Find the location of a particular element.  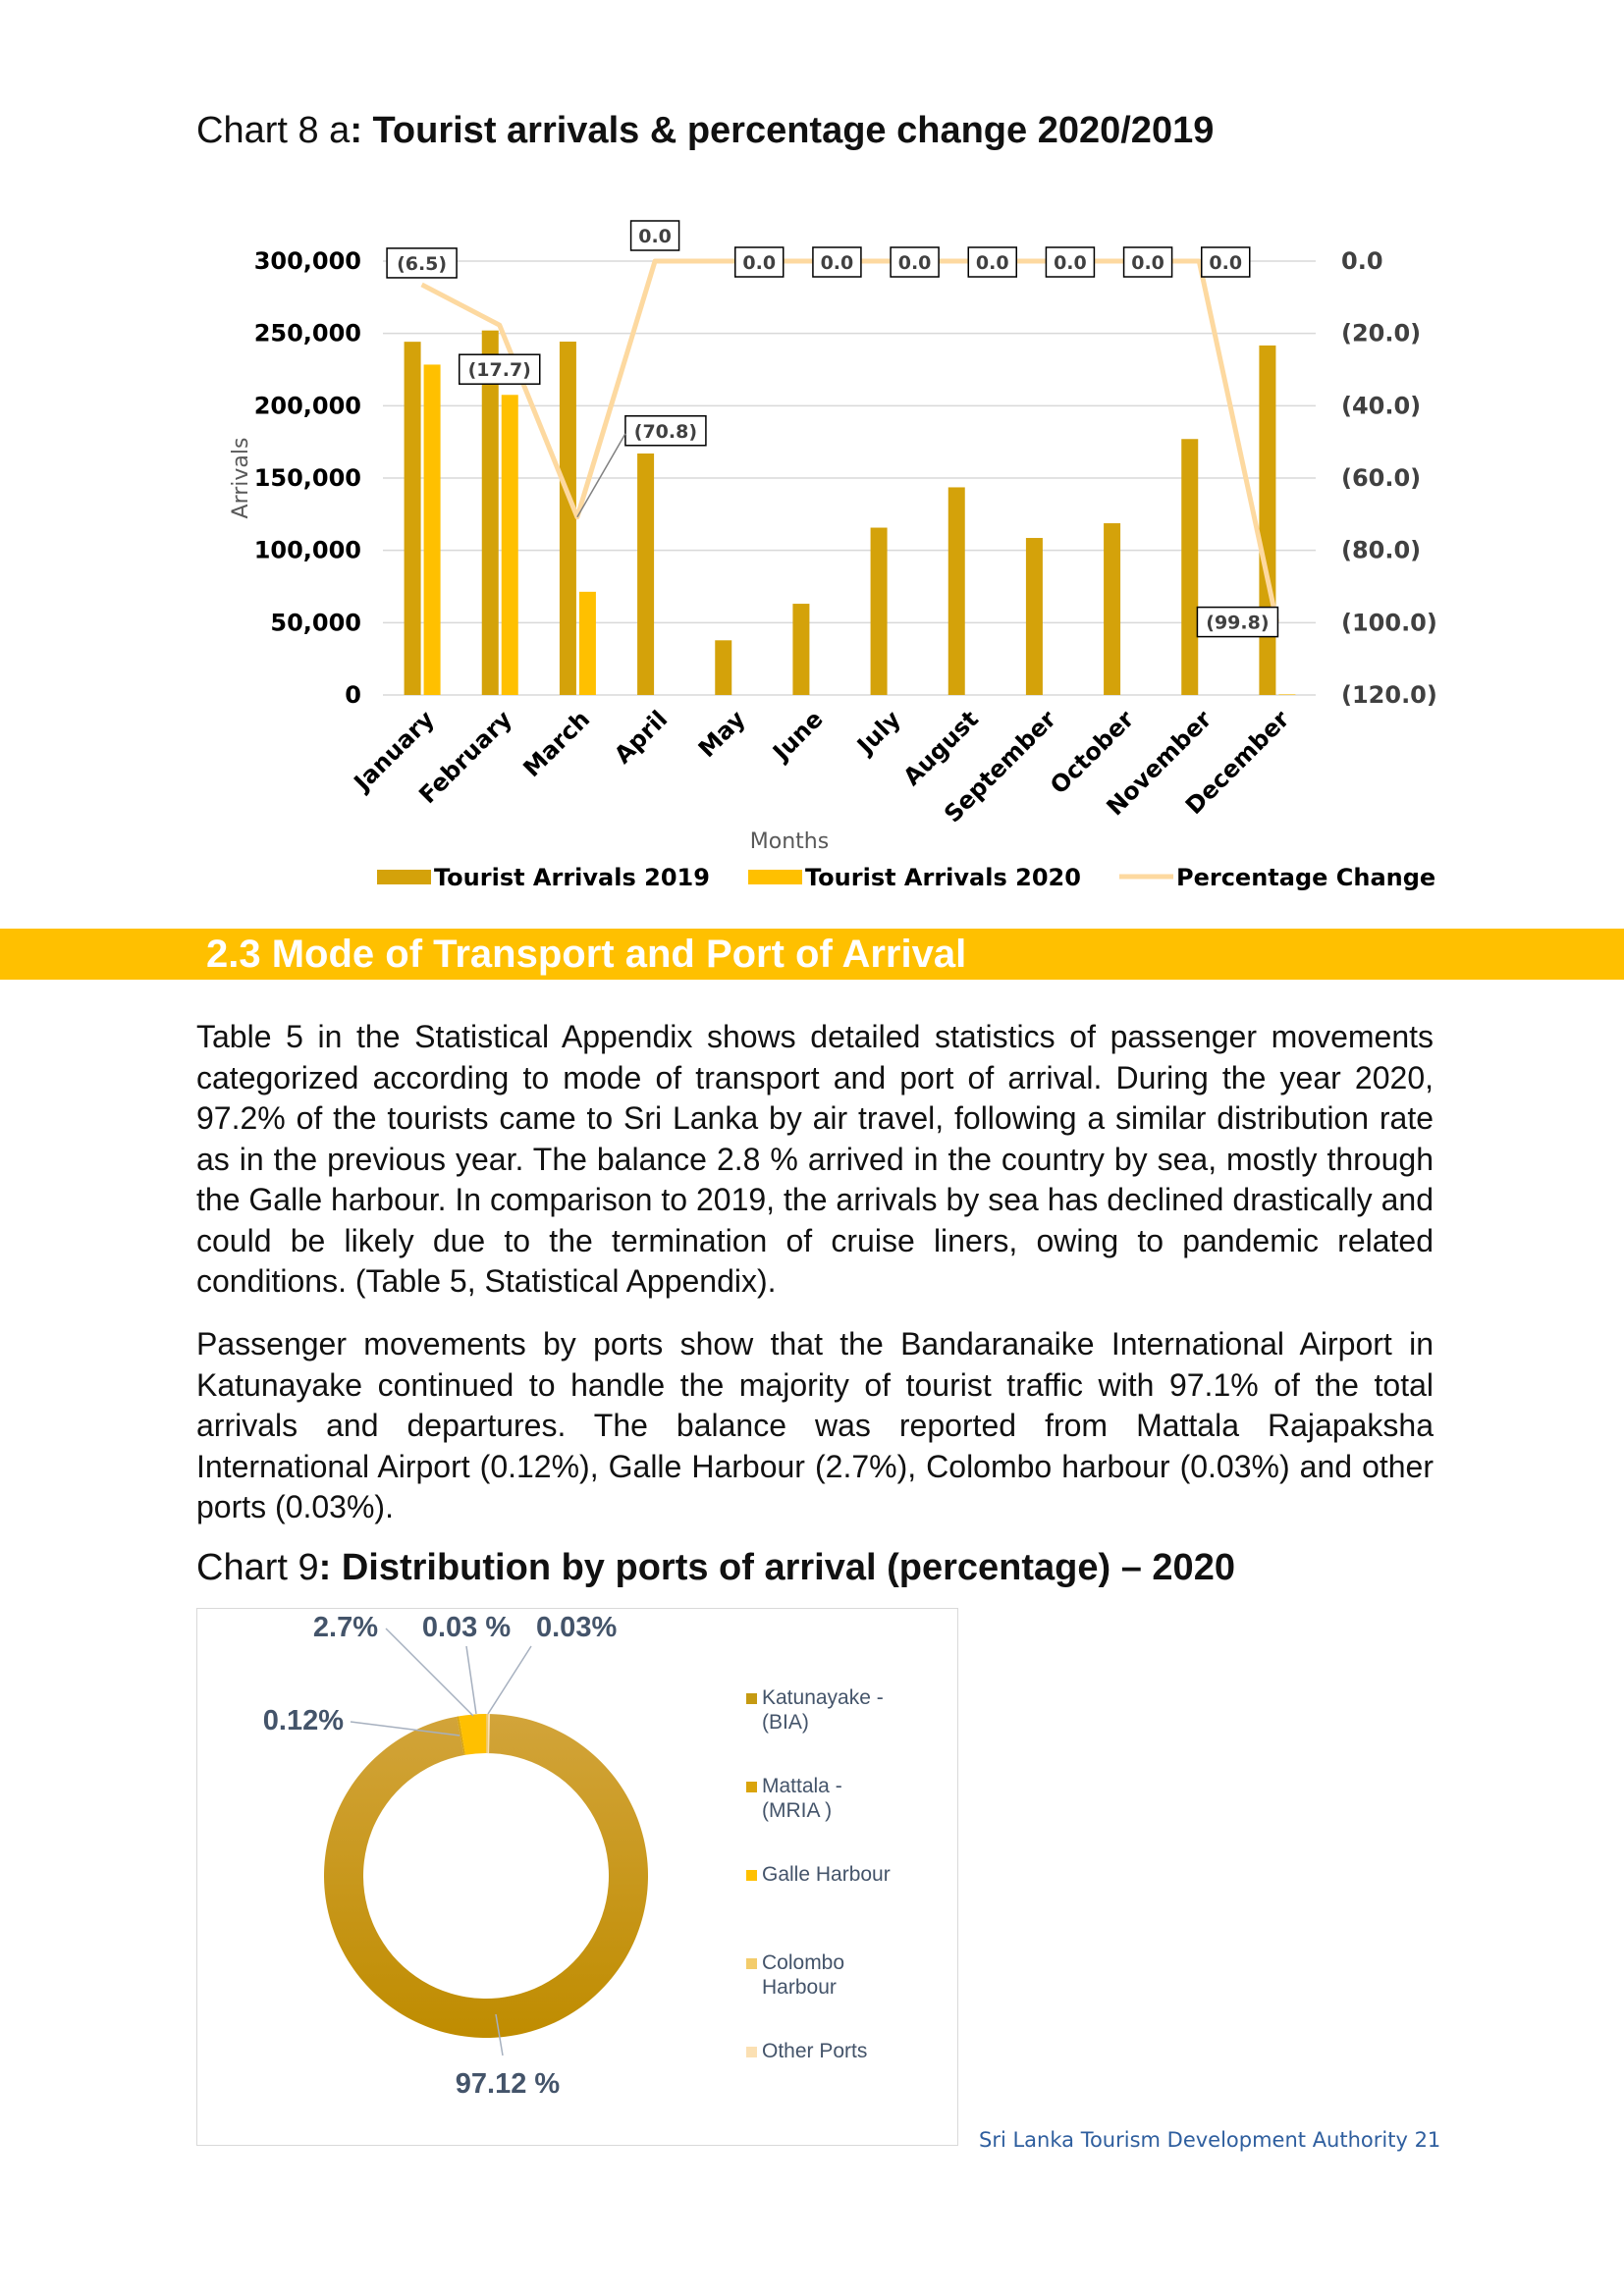

chart-9-title-prefix: Chart 9 is located at coordinates (257, 1568).